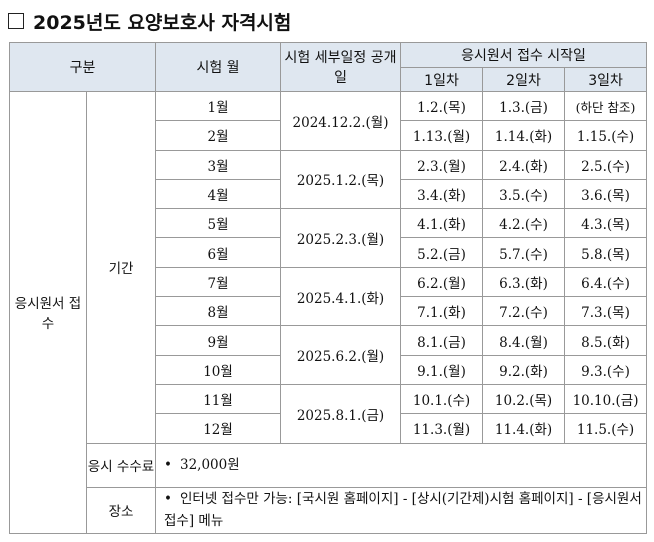 This screenshot has height=542, width=654. What do you see at coordinates (121, 267) in the screenshot?
I see `period-label: 기간` at bounding box center [121, 267].